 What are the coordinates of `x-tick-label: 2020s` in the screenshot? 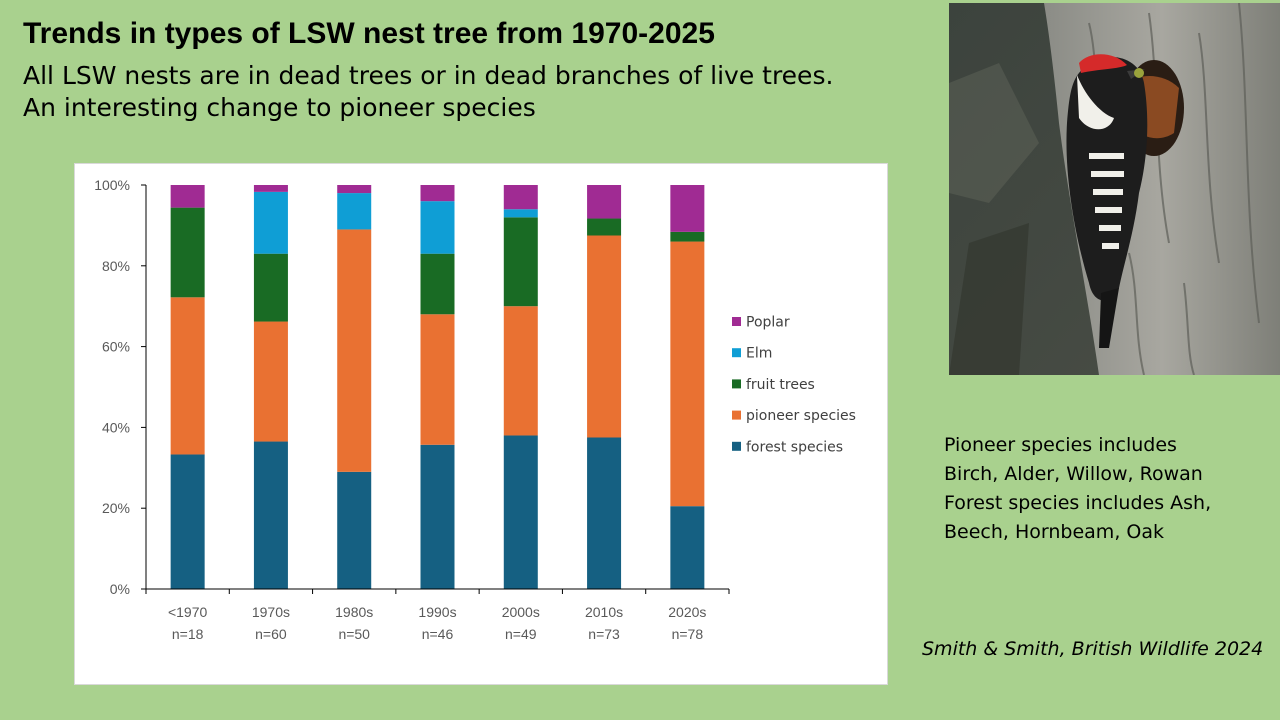 It's located at (687, 612).